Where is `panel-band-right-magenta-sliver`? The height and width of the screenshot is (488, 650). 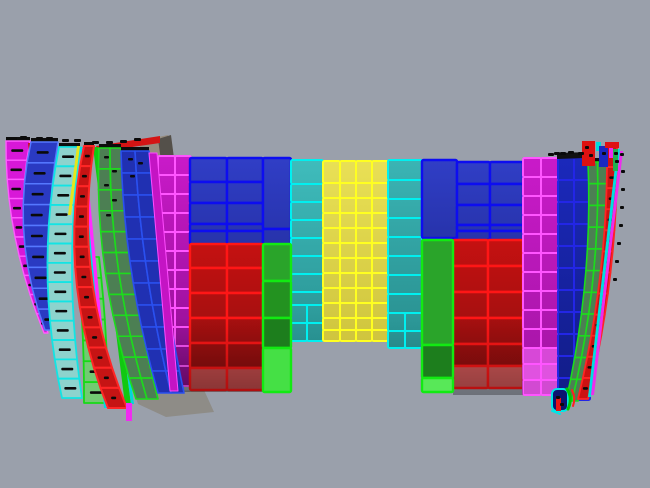 panel-band-right-magenta-sliver is located at coordinates (607, 273).